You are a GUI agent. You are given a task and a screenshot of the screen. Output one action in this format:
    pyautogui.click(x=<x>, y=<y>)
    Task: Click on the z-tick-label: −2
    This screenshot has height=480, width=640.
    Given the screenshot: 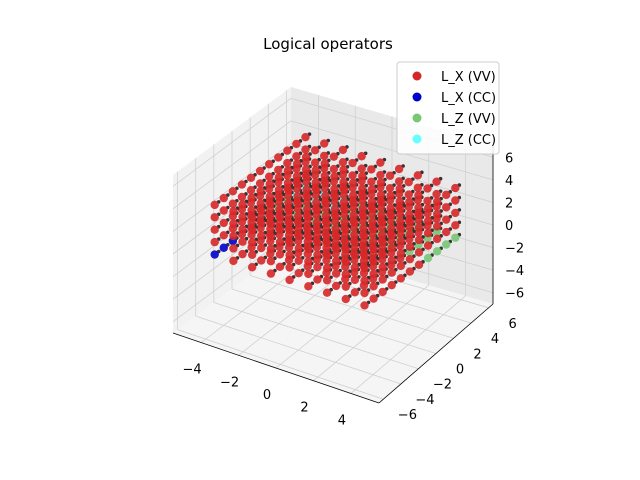 What is the action you would take?
    pyautogui.click(x=514, y=249)
    